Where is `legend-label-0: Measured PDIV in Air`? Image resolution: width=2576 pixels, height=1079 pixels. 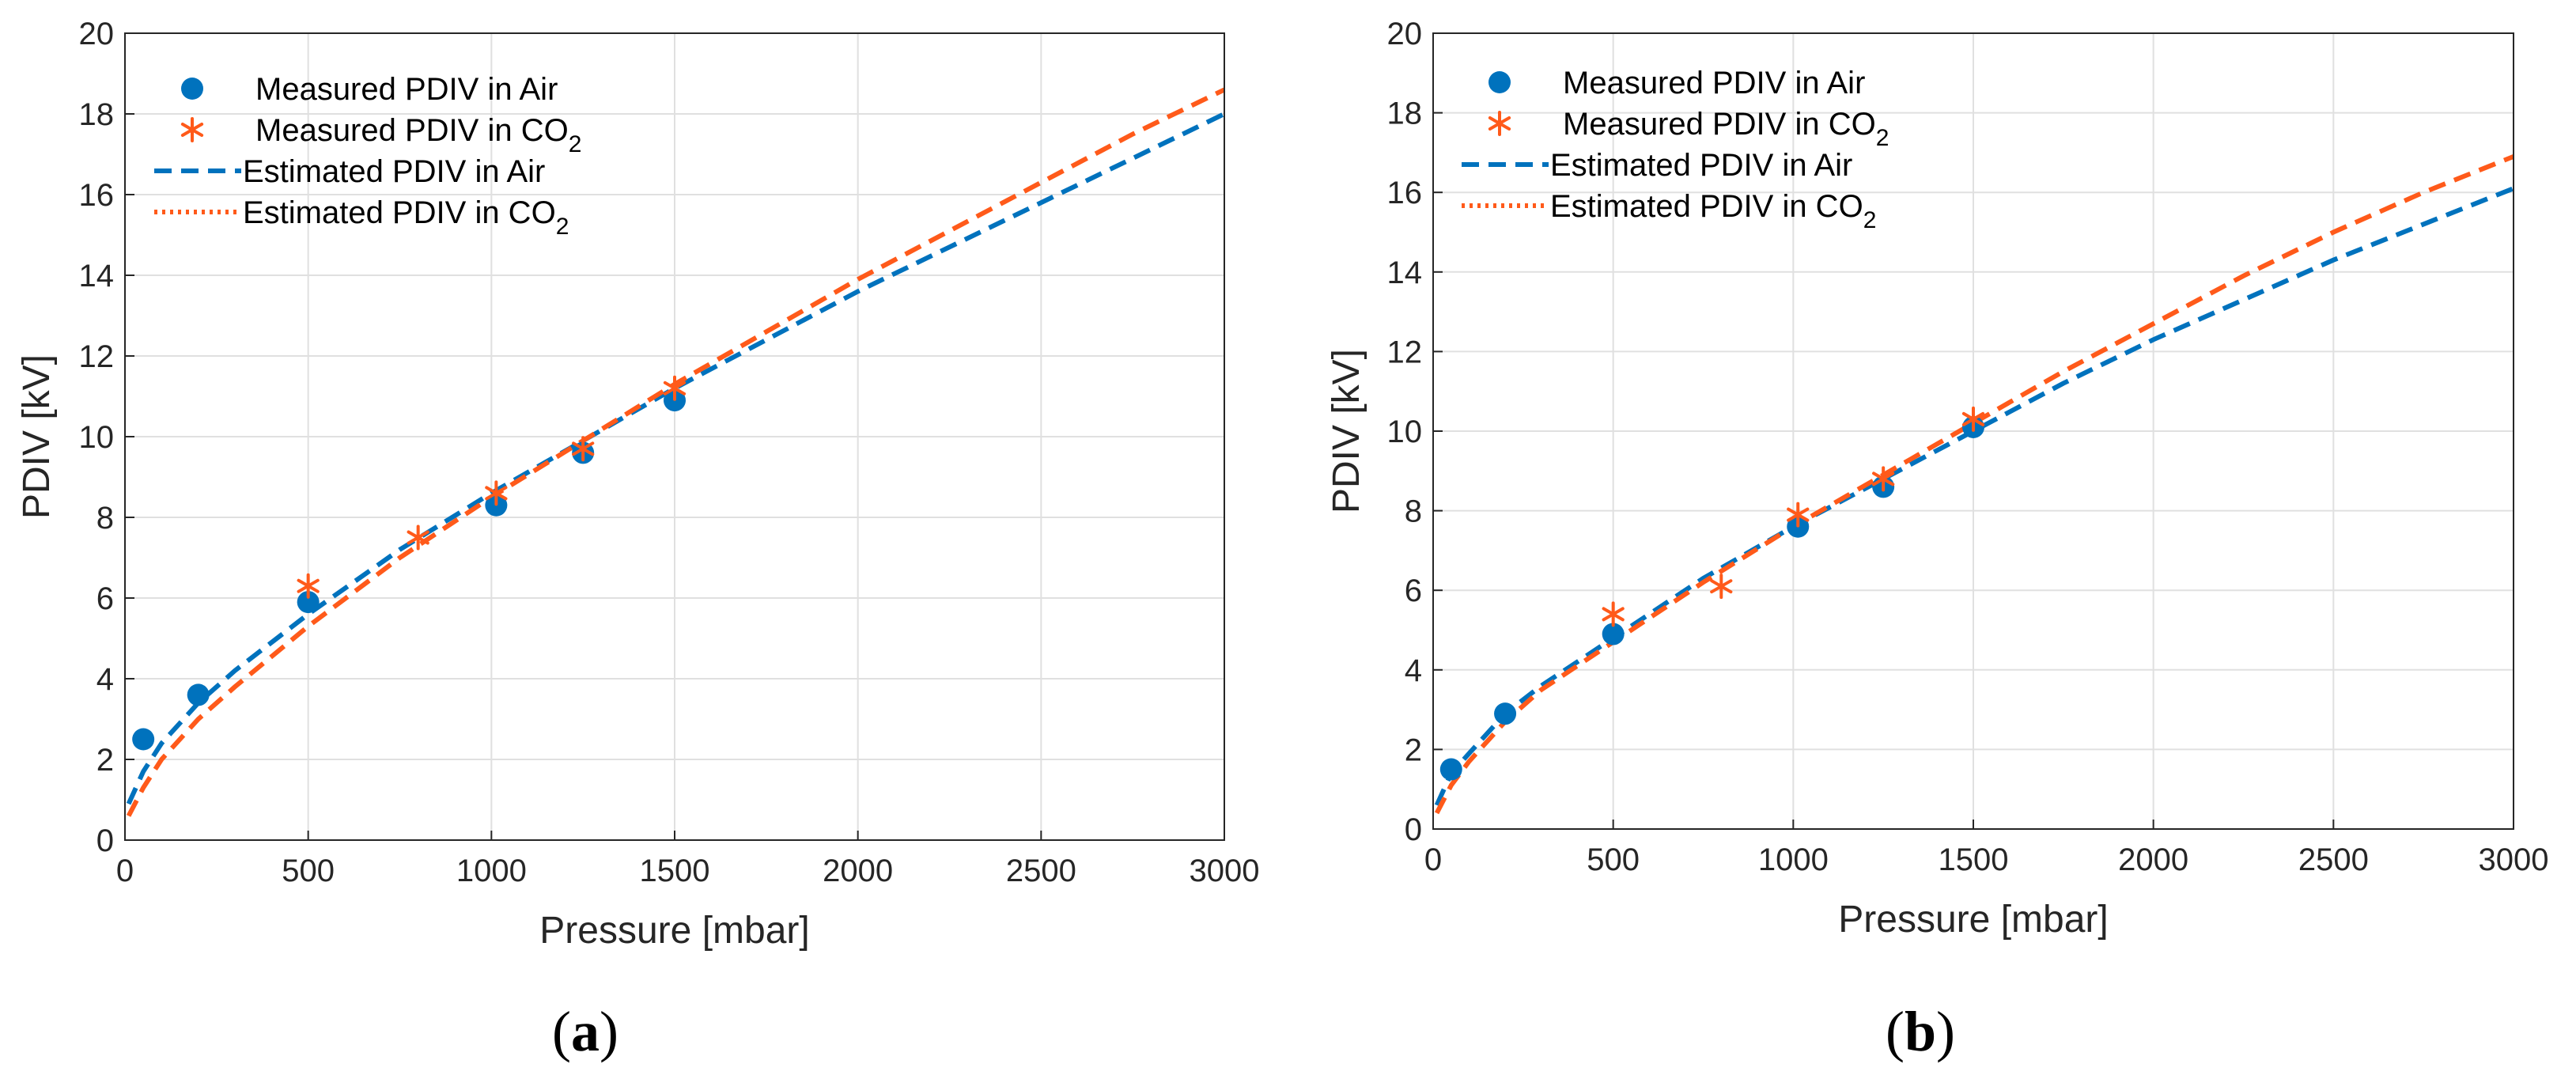
legend-label-0: Measured PDIV in Air is located at coordinates (406, 89).